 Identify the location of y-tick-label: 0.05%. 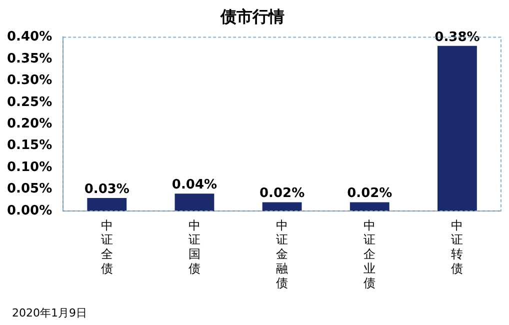
(29, 189).